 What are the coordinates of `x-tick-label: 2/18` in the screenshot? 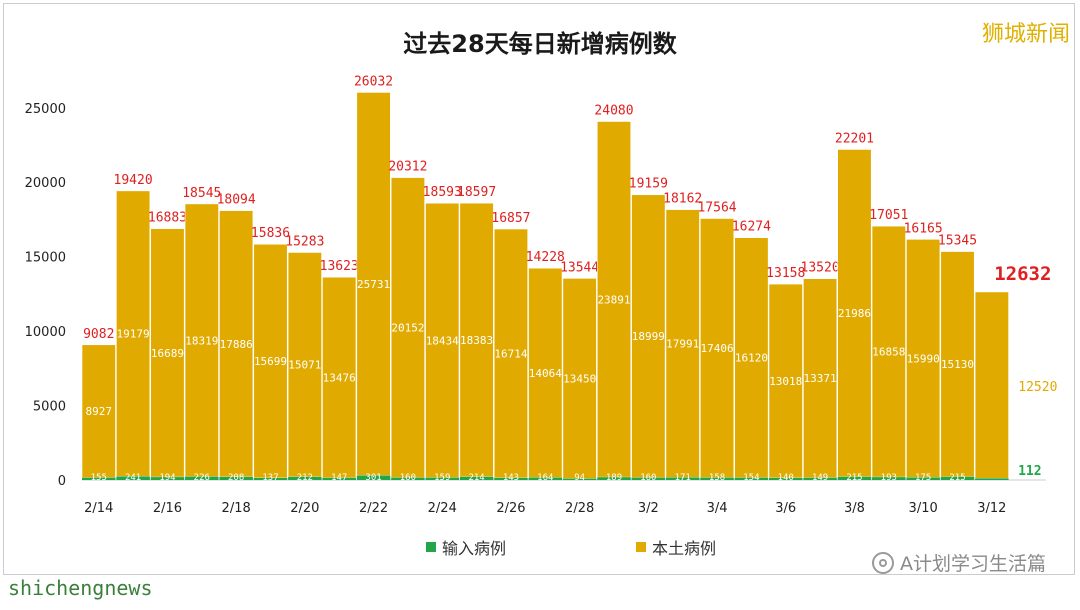 It's located at (236, 508).